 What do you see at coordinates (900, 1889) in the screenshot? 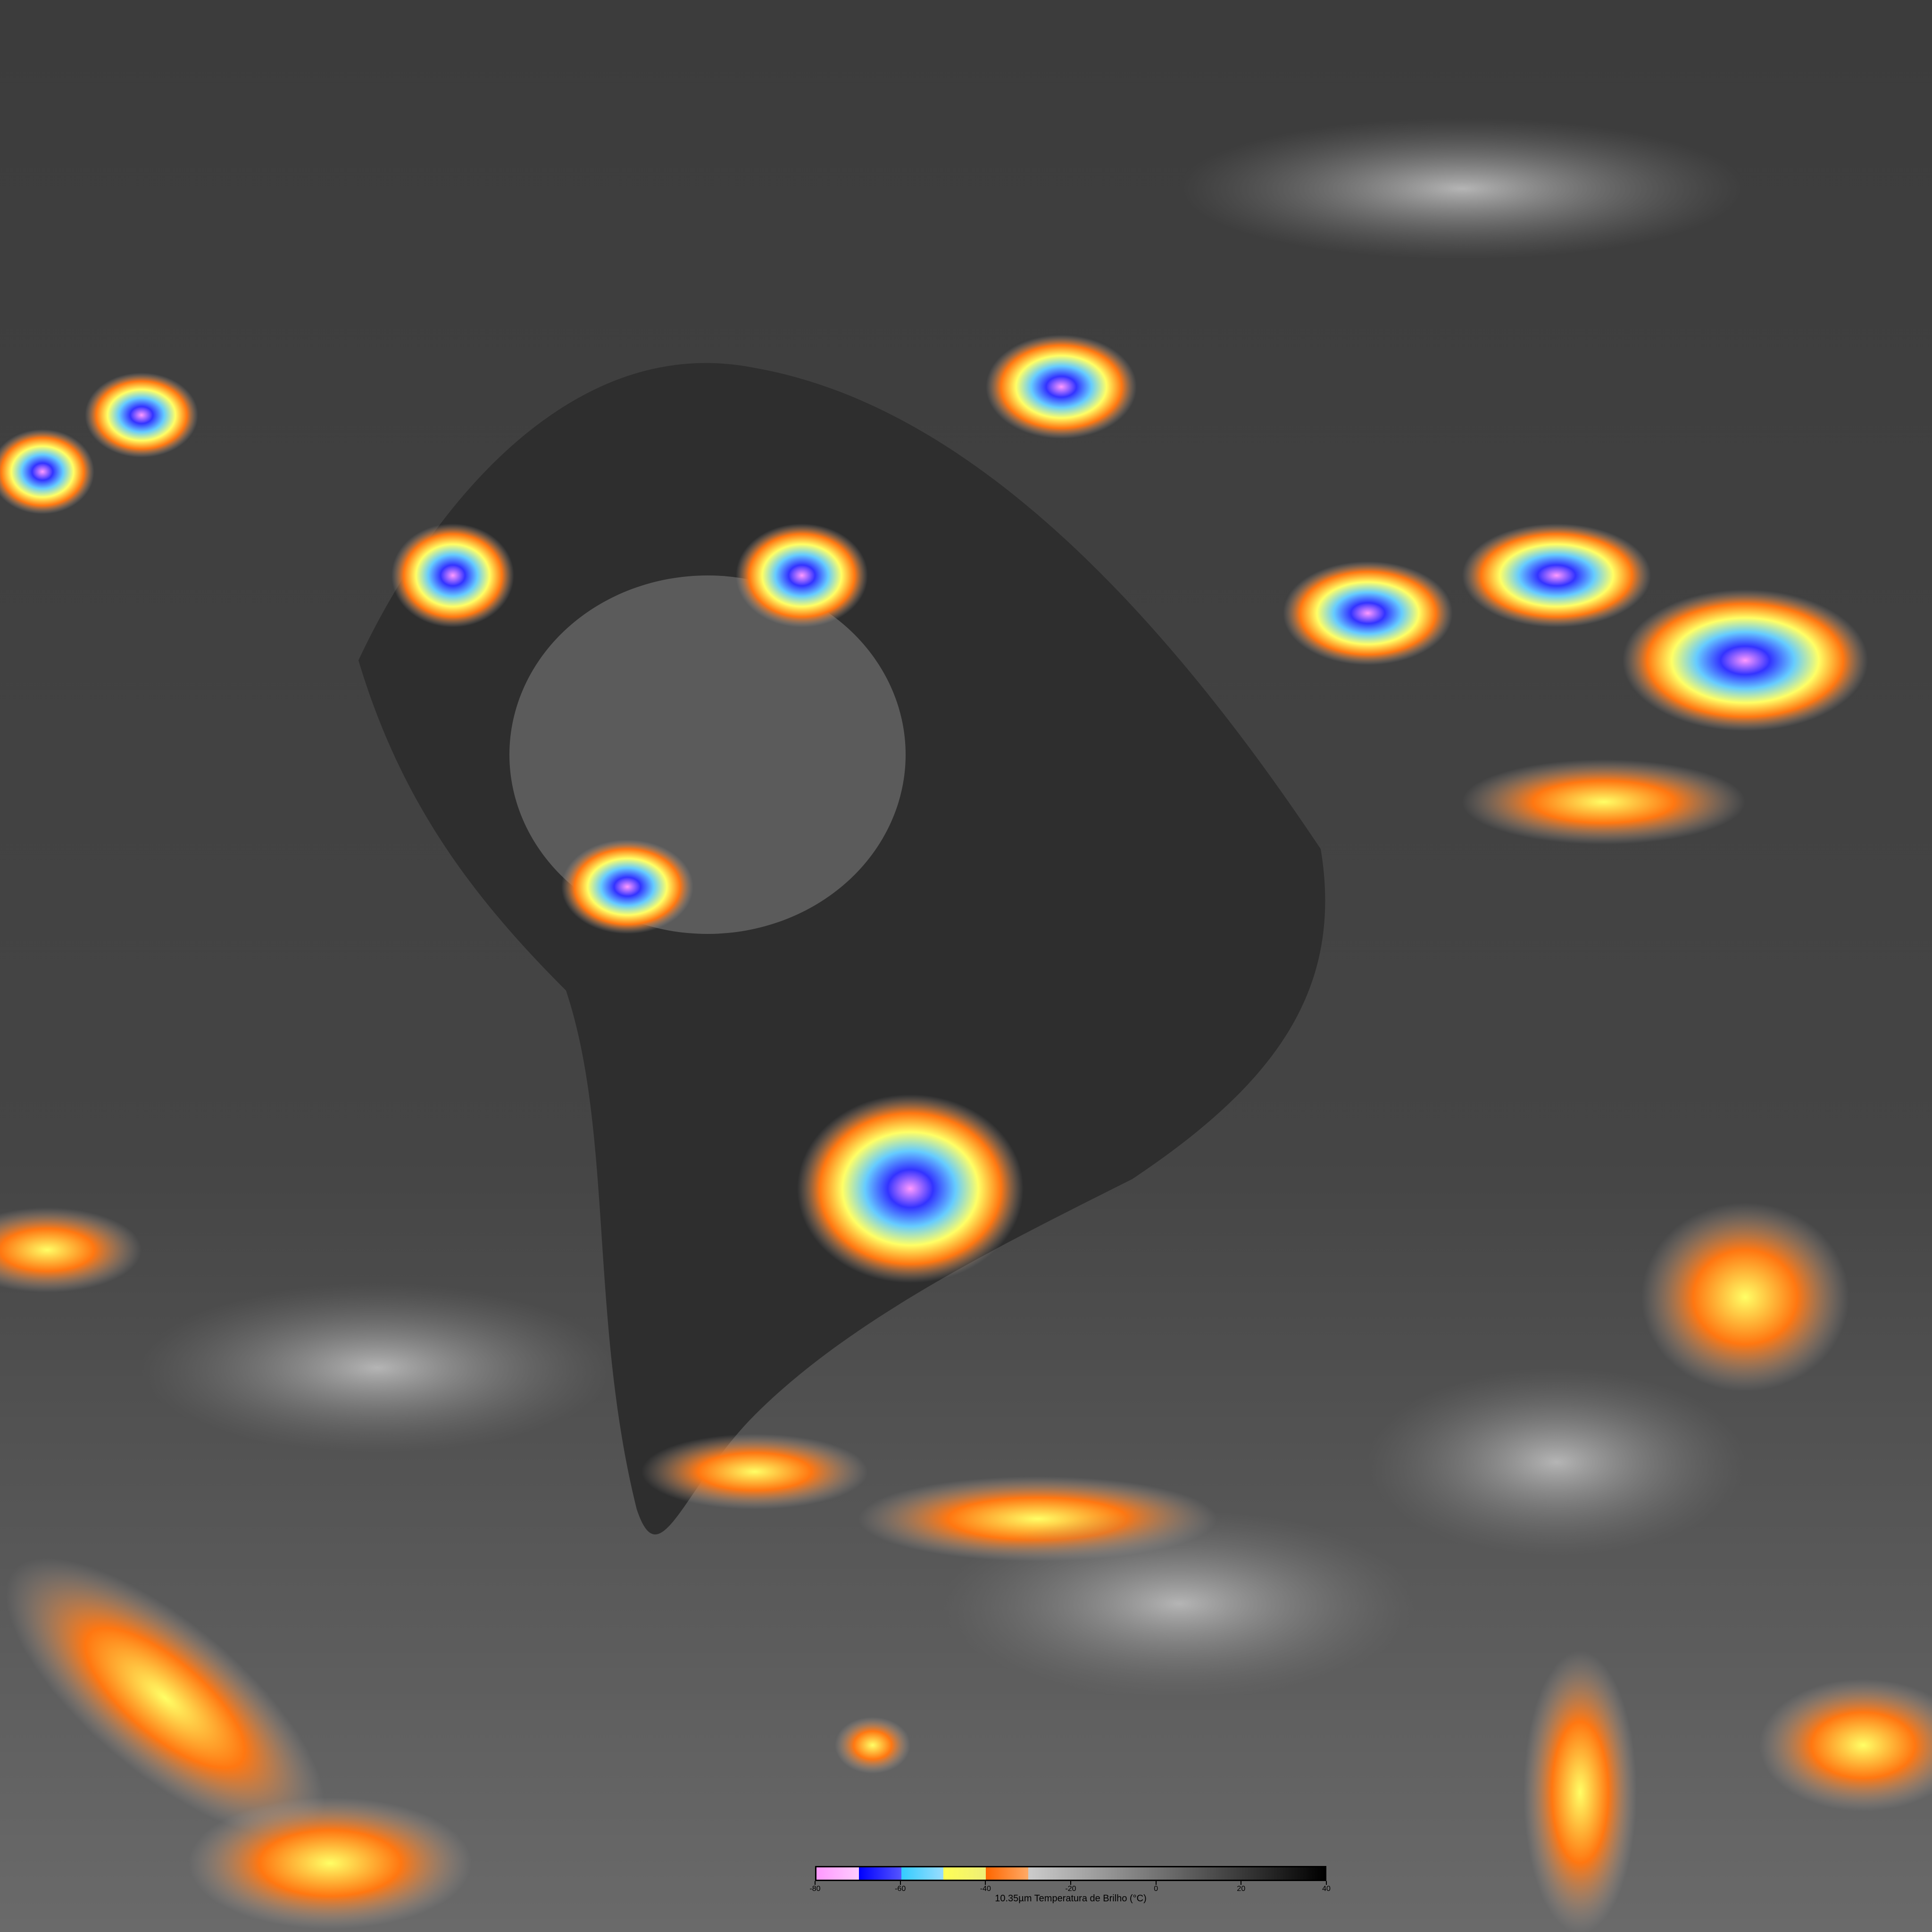
I see `colorbar-tick-label: -60` at bounding box center [900, 1889].